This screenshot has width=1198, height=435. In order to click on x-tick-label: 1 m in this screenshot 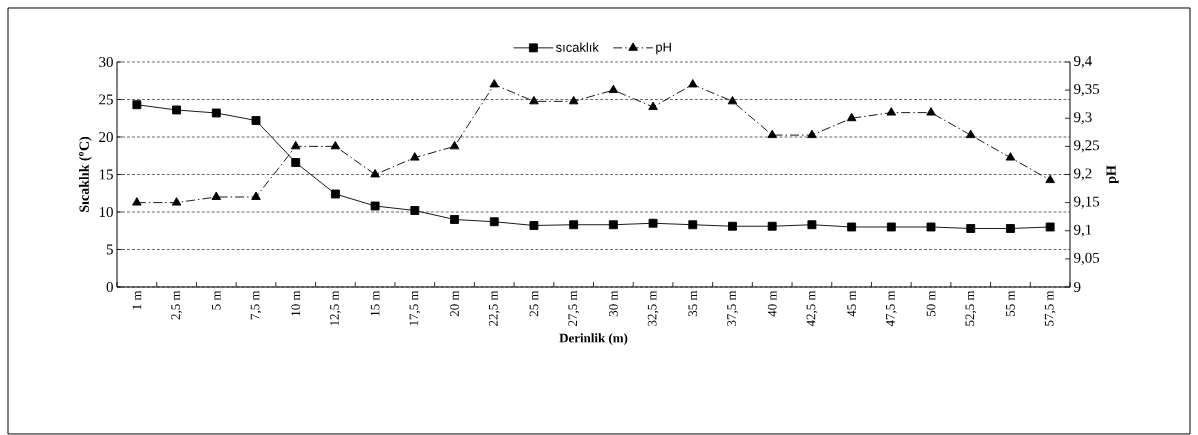, I will do `click(137, 300)`.